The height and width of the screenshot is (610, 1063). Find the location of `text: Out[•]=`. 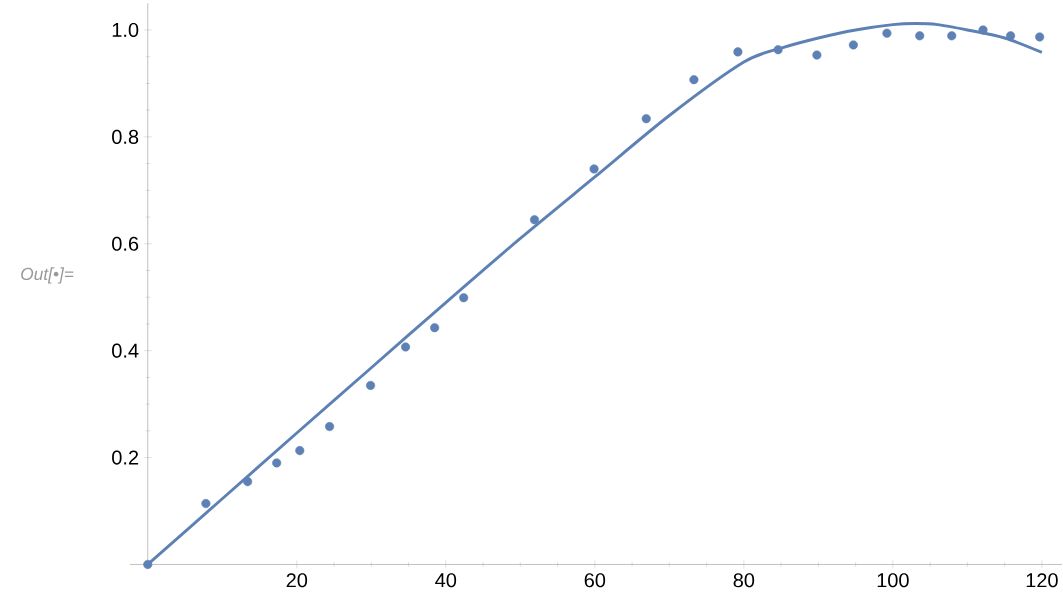

text: Out[•]= is located at coordinates (47, 275).